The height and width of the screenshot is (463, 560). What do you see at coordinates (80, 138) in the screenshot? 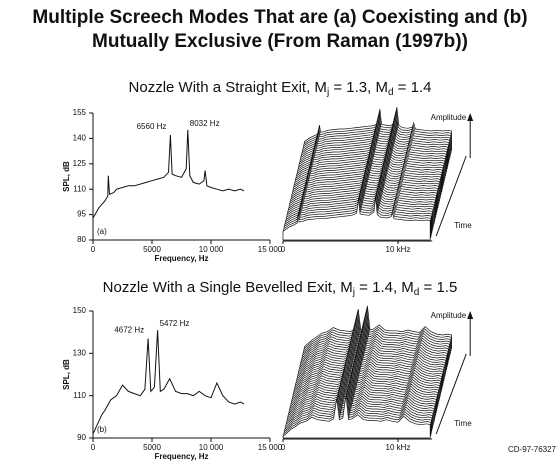
I see `y-tick-label: 140` at bounding box center [80, 138].